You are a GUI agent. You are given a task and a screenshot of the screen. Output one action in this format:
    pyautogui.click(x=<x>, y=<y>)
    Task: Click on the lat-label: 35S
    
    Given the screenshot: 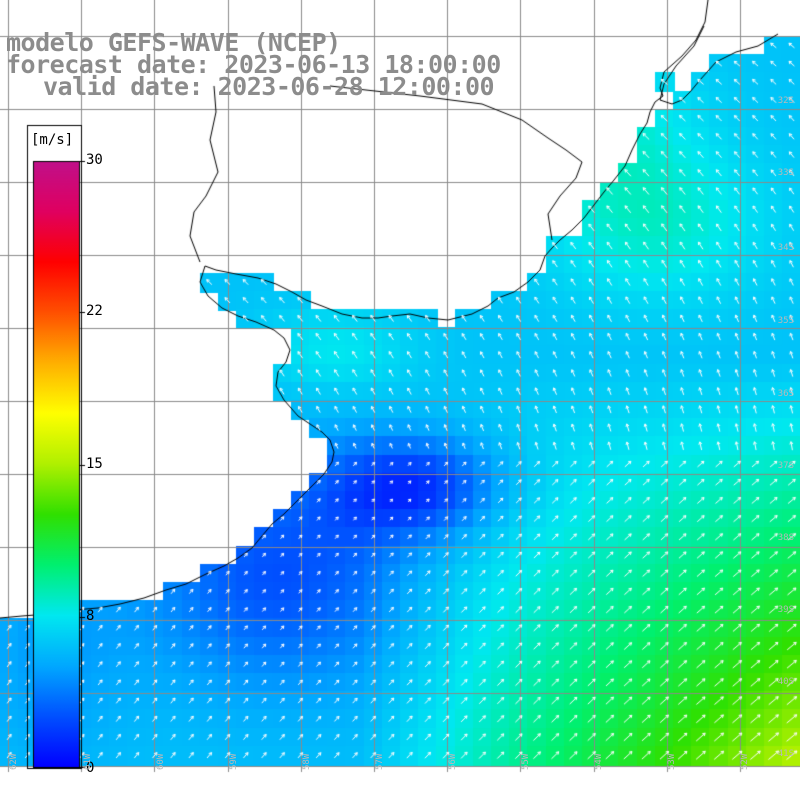 What is the action you would take?
    pyautogui.click(x=785, y=321)
    